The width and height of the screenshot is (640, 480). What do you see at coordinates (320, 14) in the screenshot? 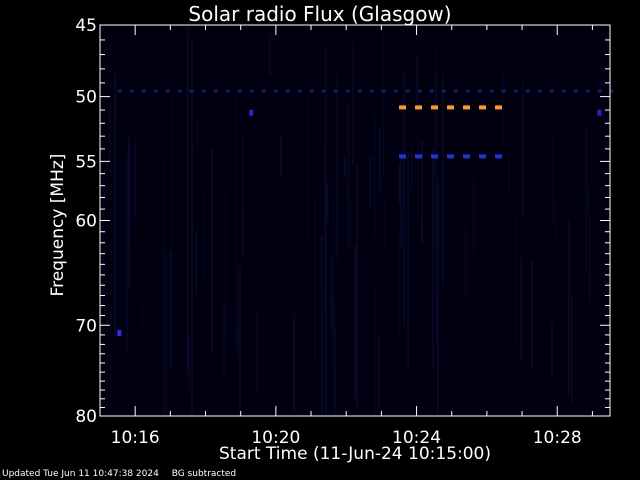
I see `chart-title: Solar radio Flux (Glasgow)` at bounding box center [320, 14].